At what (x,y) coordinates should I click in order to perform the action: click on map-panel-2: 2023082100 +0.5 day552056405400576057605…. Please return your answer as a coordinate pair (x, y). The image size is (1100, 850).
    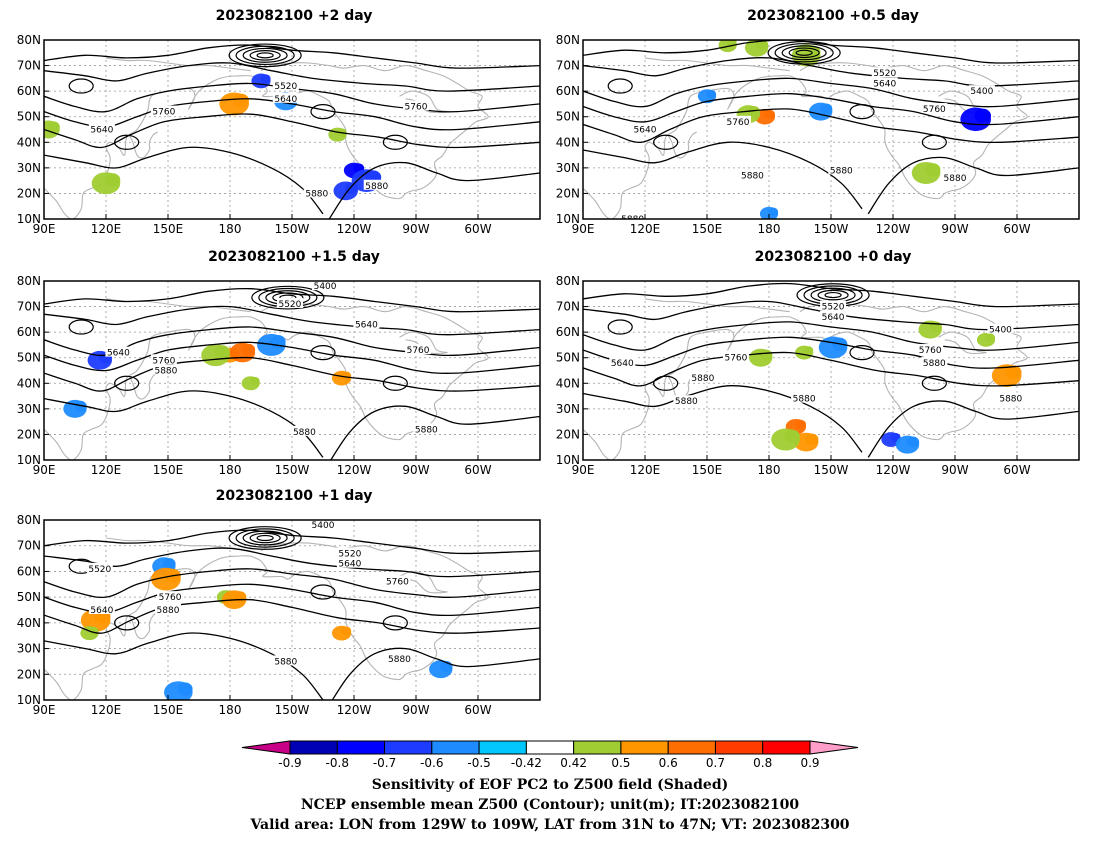
    Looking at the image, I should click on (818, 122).